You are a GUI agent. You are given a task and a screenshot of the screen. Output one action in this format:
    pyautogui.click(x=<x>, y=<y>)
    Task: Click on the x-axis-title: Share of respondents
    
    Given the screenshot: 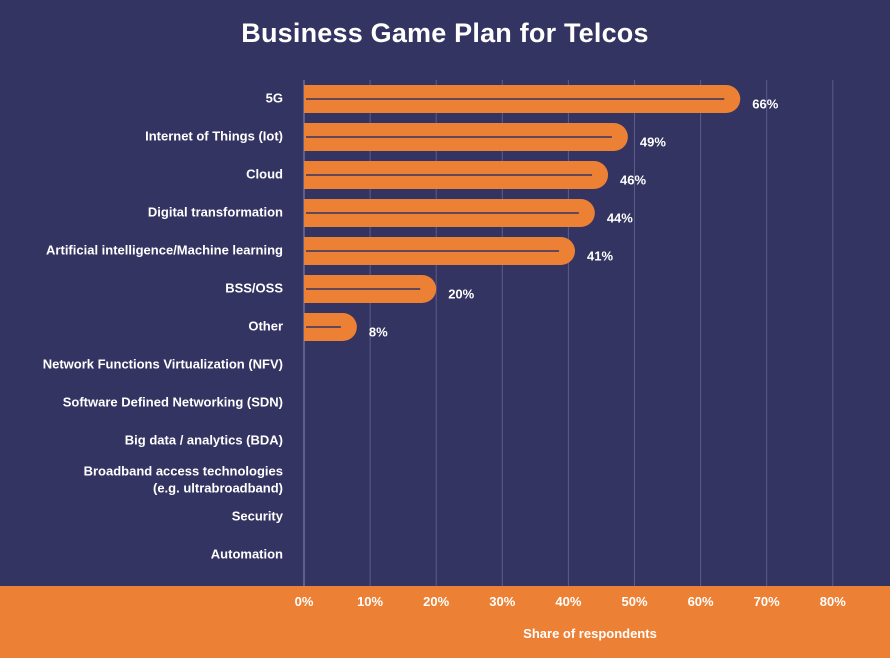 What is the action you would take?
    pyautogui.click(x=590, y=633)
    